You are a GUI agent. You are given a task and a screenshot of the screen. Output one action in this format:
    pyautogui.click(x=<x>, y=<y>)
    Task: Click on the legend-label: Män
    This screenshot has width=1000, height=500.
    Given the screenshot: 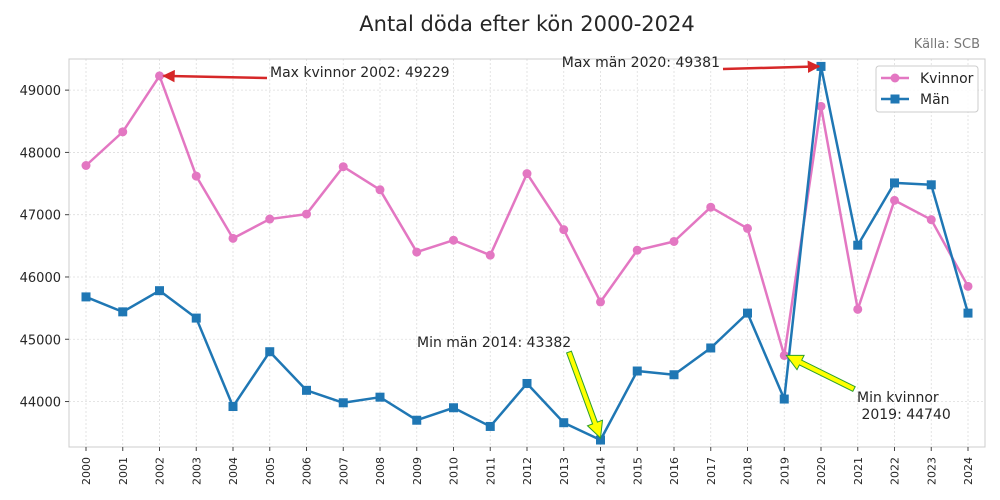 What is the action you would take?
    pyautogui.click(x=935, y=100)
    